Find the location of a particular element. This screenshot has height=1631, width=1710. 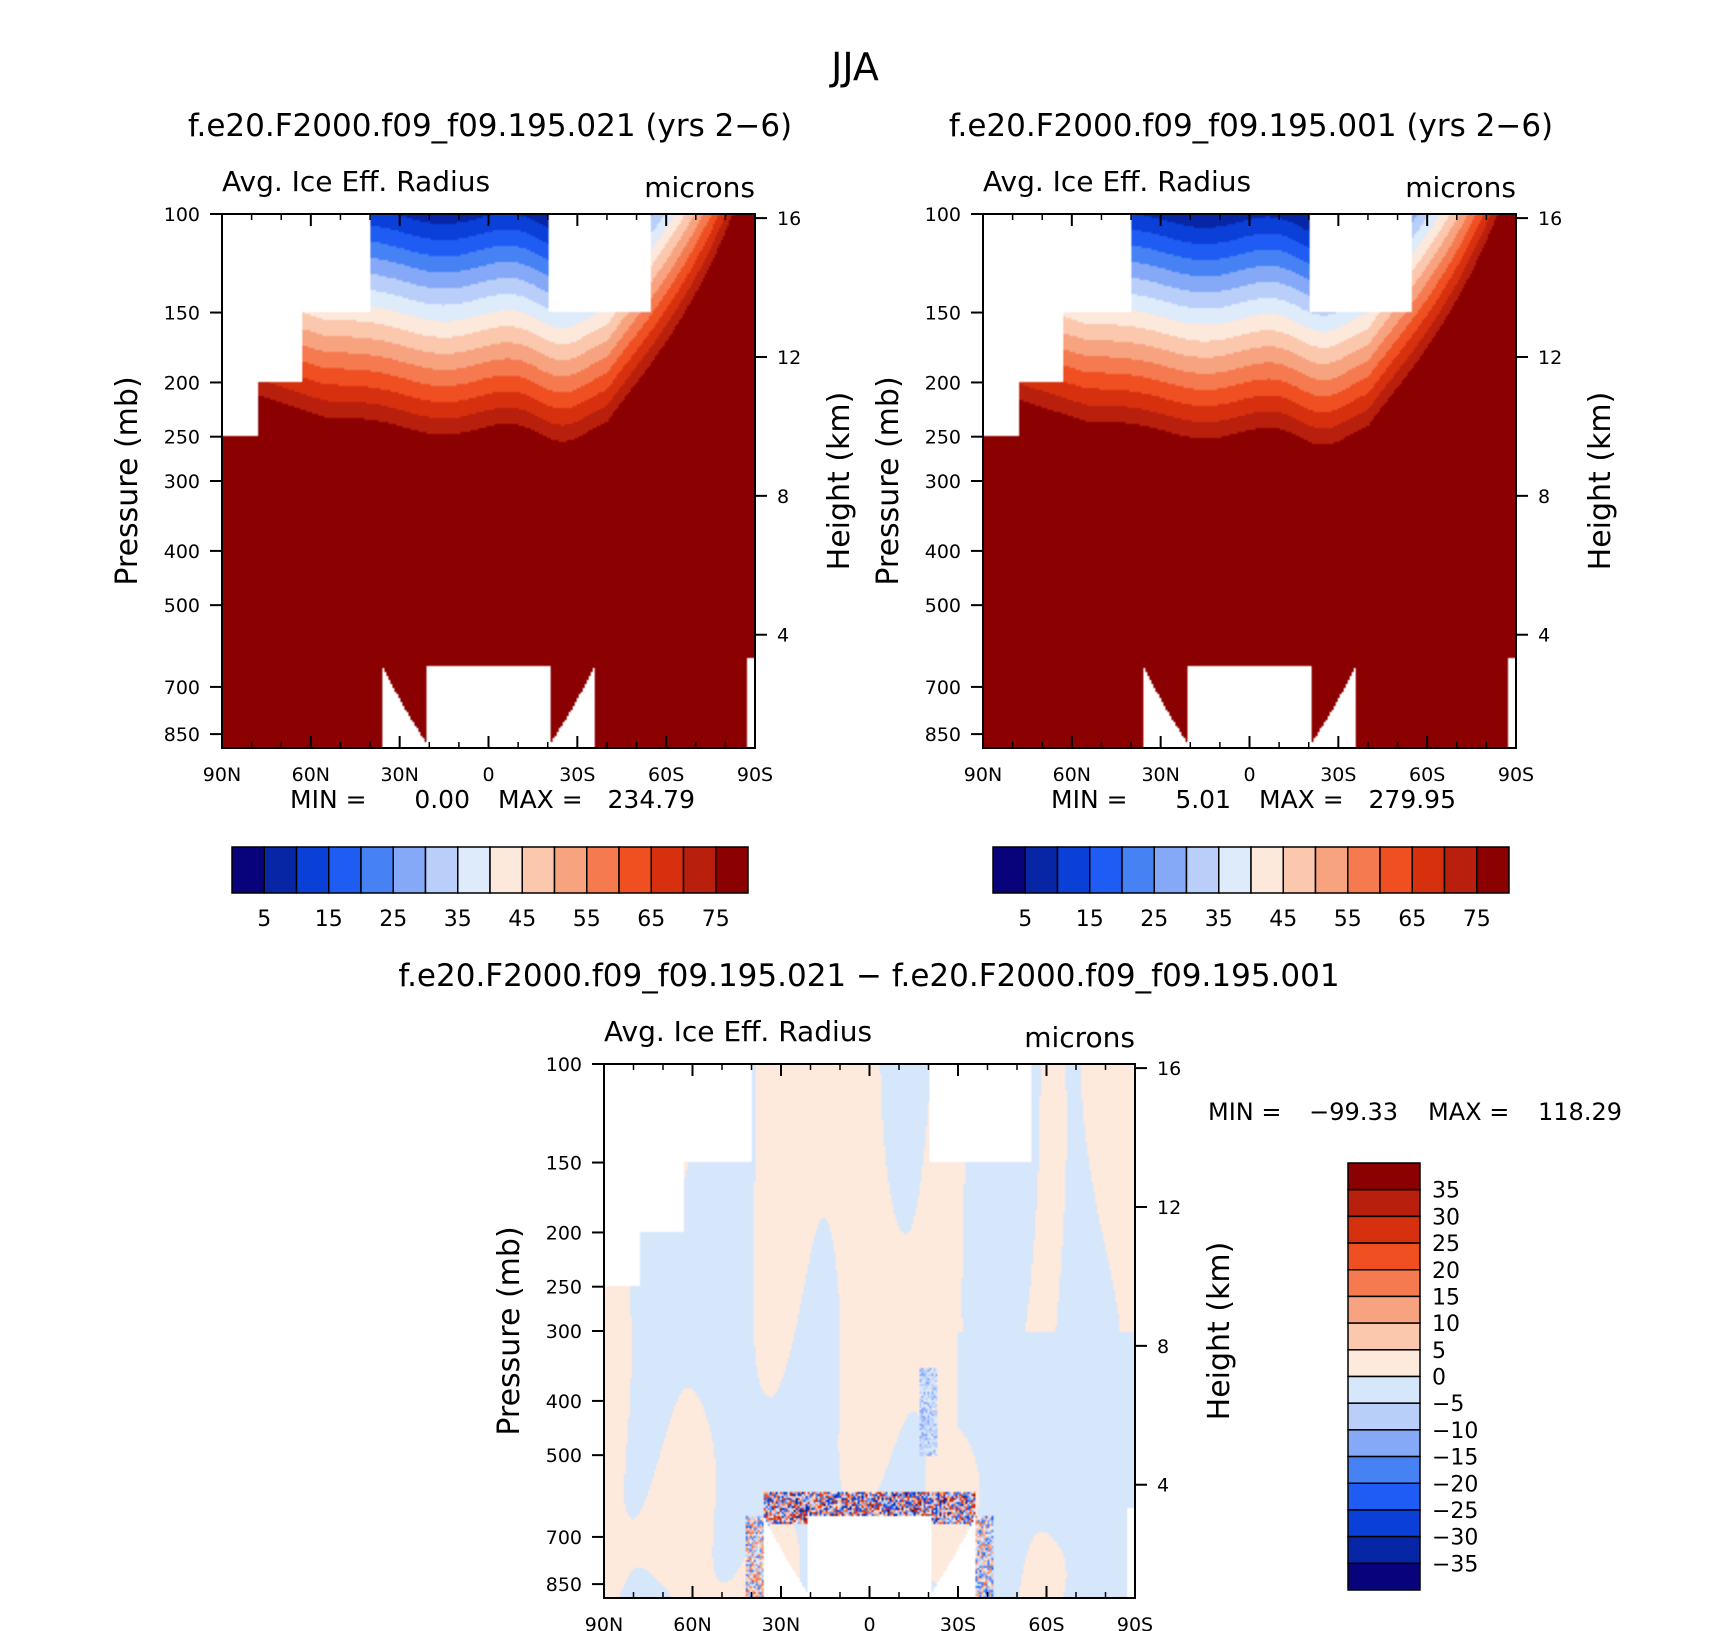

max-value: 118.29 is located at coordinates (1580, 1112).